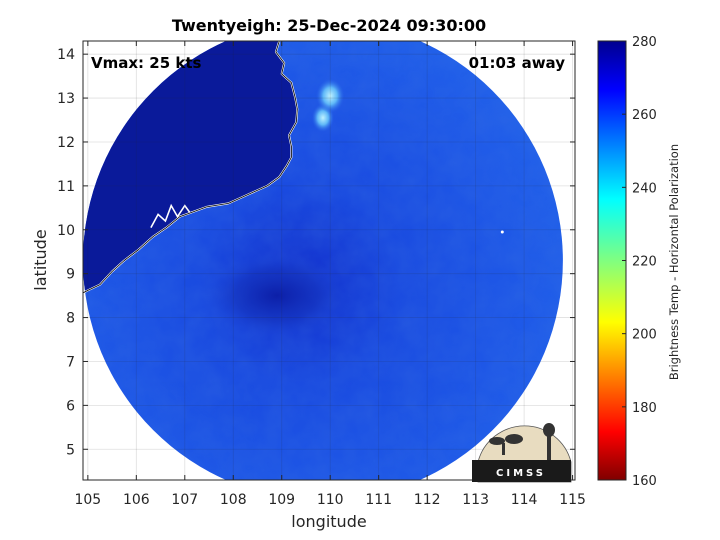  Describe the element at coordinates (66, 143) in the screenshot. I see `y-tick-label-7: 12` at that location.